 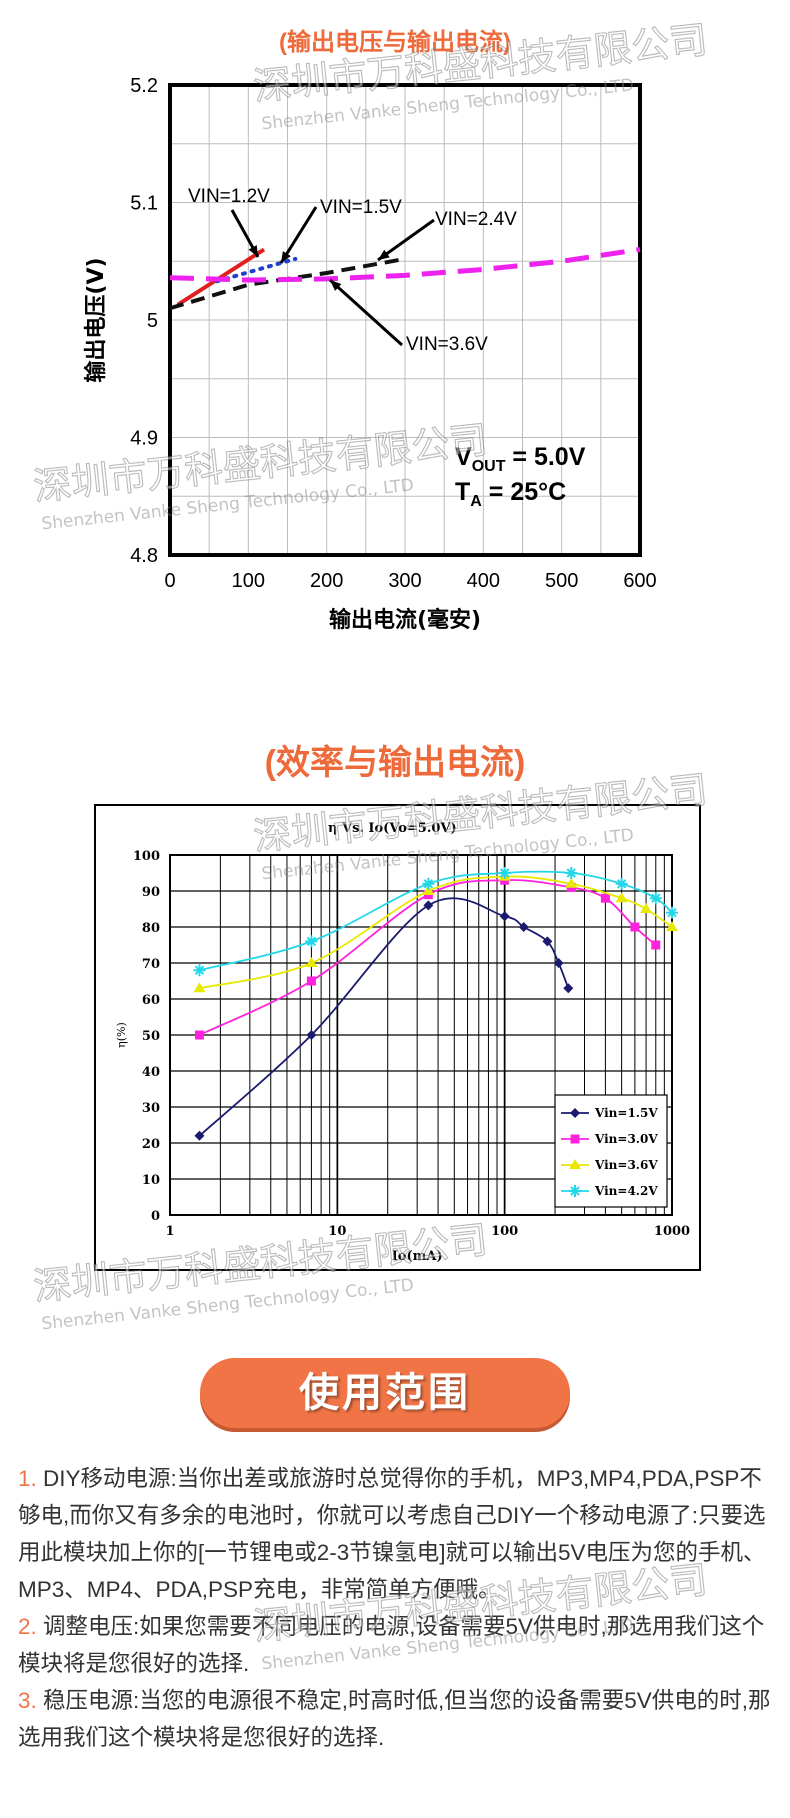 I want to click on y-tick-label: 5.1, so click(x=144, y=204).